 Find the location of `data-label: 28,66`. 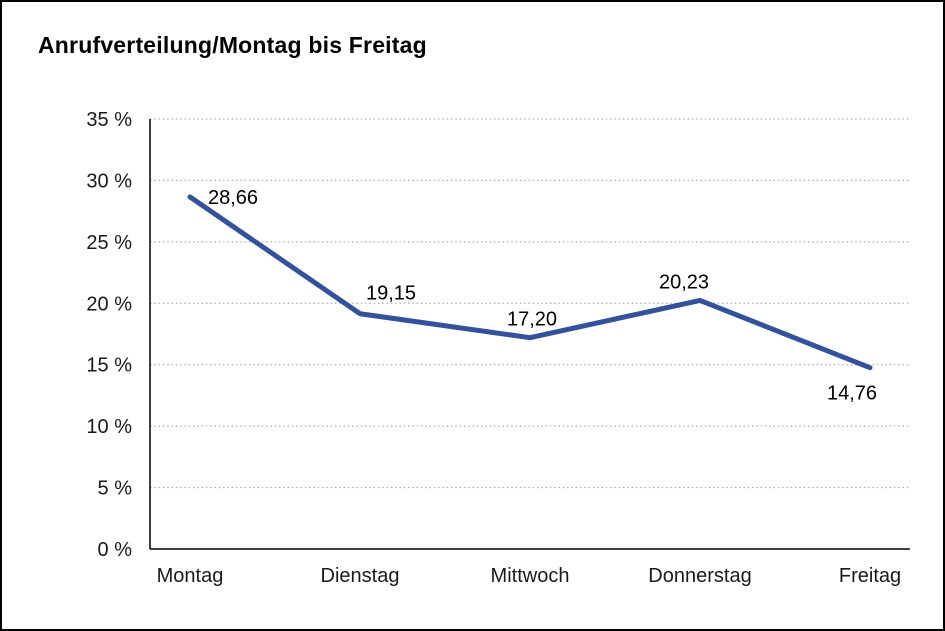

data-label: 28,66 is located at coordinates (233, 198).